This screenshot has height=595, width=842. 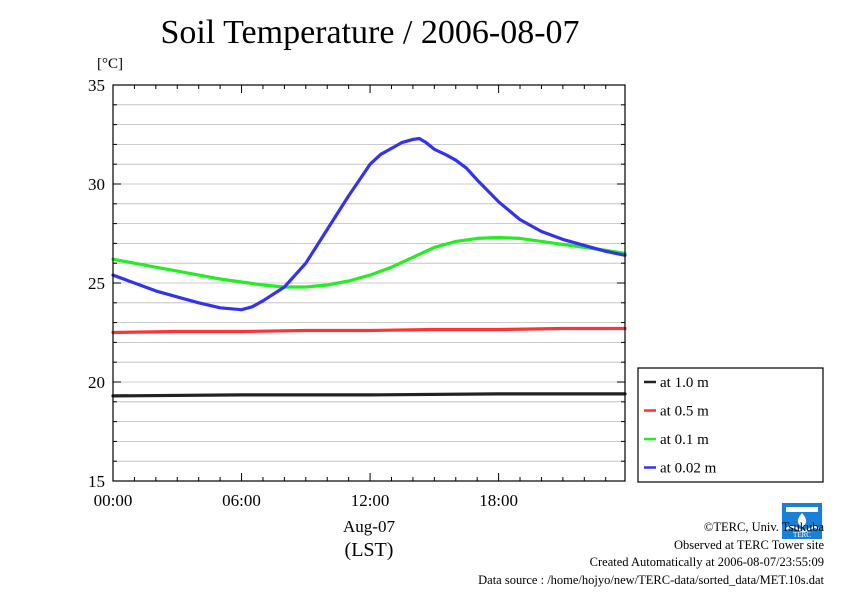 What do you see at coordinates (802, 535) in the screenshot?
I see `logo-text: TERC` at bounding box center [802, 535].